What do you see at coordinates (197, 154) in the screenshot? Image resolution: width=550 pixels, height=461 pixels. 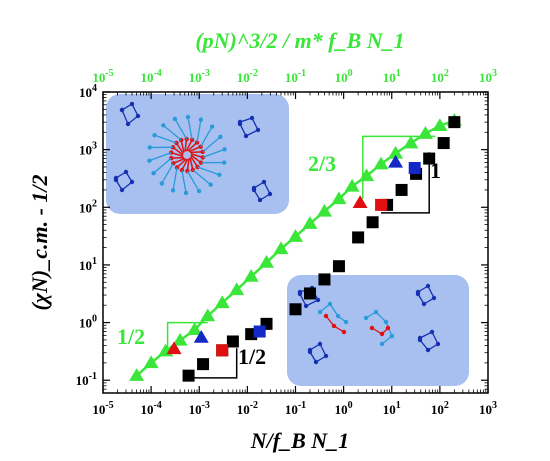 I see `star-polymer-inset` at bounding box center [197, 154].